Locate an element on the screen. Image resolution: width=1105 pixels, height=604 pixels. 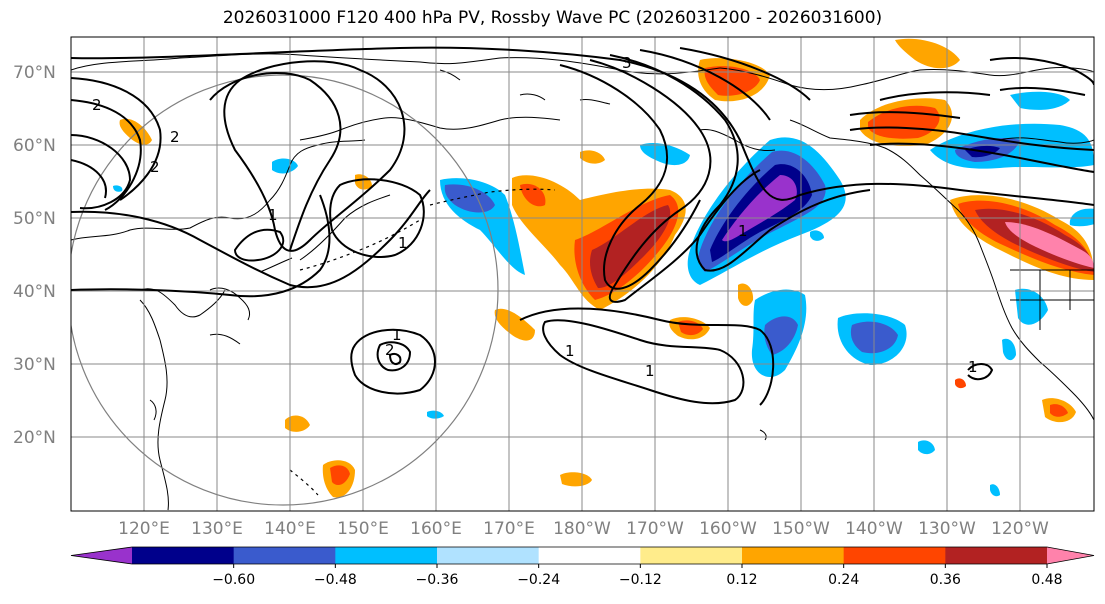
lon-label: 170°W is located at coordinates (655, 529).